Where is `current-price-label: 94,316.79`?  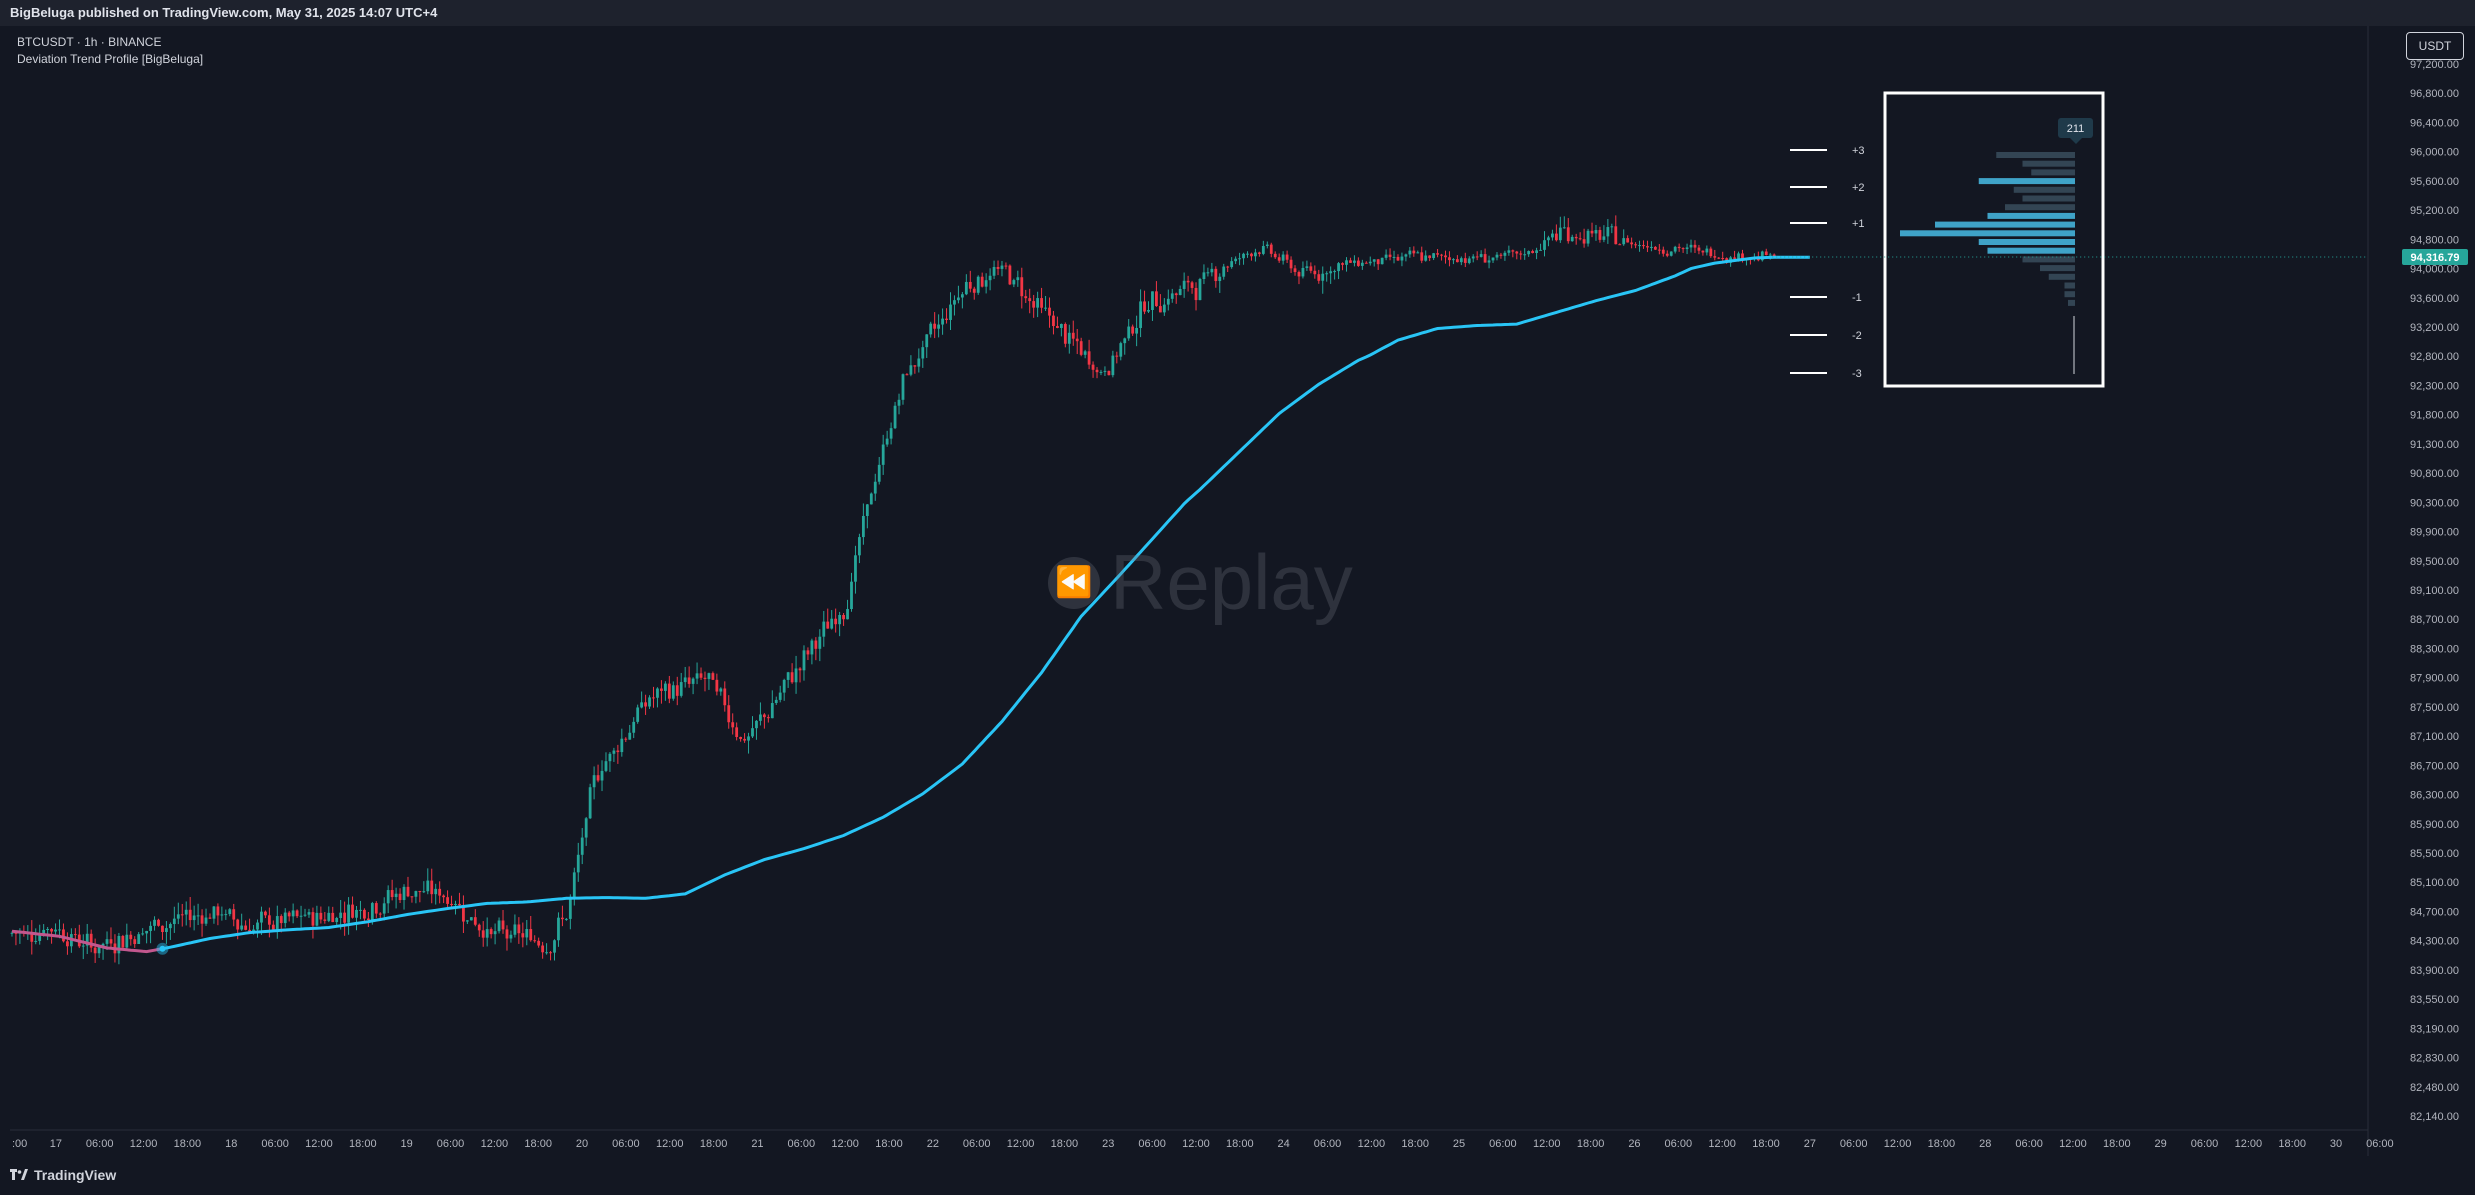
current-price-label: 94,316.79 is located at coordinates (2435, 258).